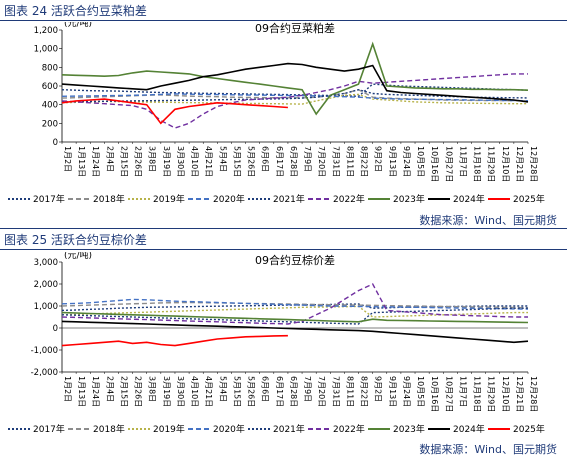 This screenshot has height=459, width=567. I want to click on figure-25-source: 数据来源：Wind、国元期货, so click(488, 449).